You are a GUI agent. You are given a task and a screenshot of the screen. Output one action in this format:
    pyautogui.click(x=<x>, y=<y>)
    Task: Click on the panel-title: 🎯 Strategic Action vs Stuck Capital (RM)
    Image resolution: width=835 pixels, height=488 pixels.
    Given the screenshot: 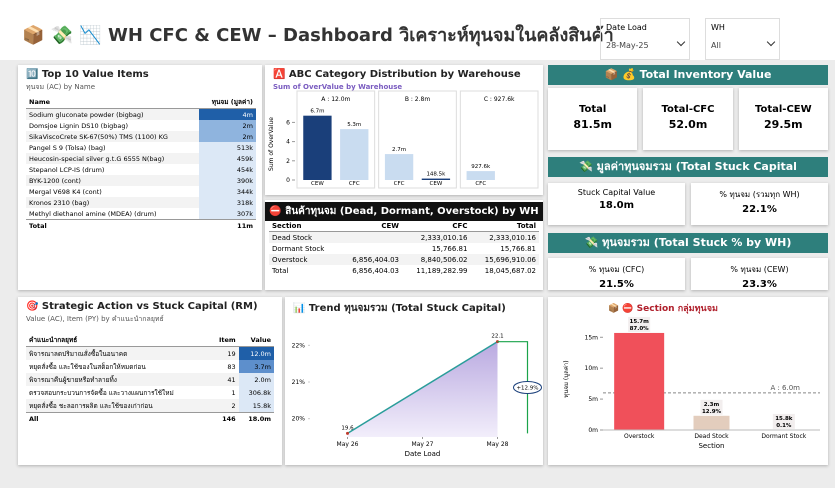 What is the action you would take?
    pyautogui.click(x=142, y=306)
    